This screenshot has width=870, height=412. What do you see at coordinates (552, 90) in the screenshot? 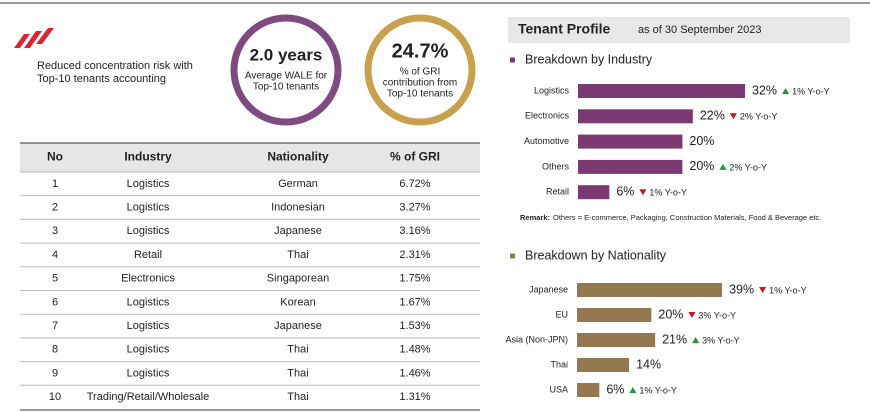
I see `category-label: Logistics` at bounding box center [552, 90].